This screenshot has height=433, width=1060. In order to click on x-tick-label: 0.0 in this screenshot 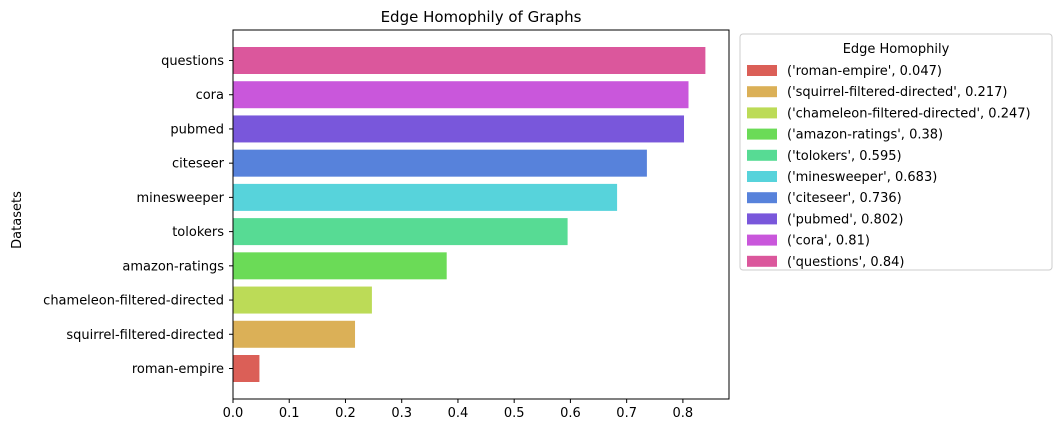, I will do `click(233, 413)`.